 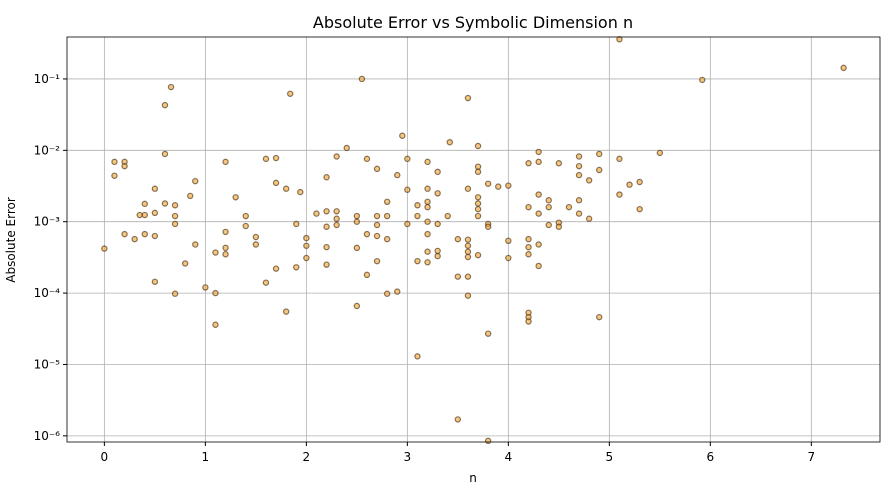 I want to click on y-axis-label: Absolute Error, so click(x=11, y=240).